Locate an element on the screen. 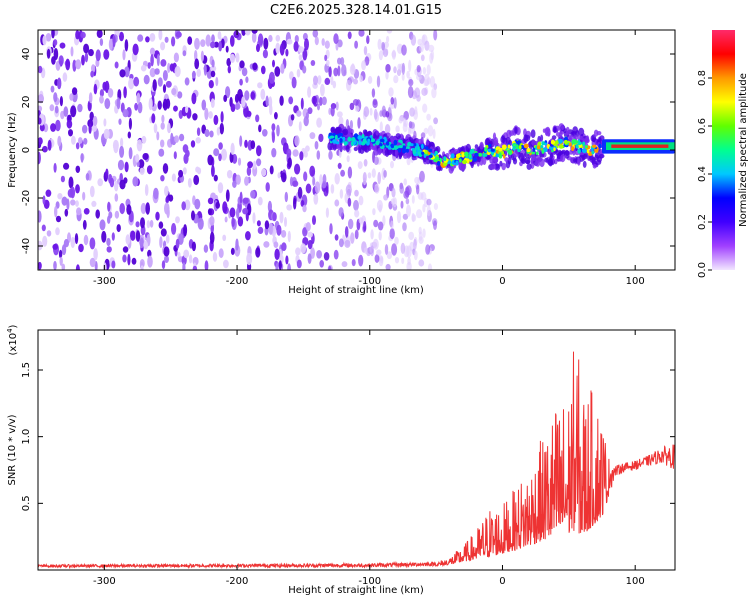  x-tick-label: 100 is located at coordinates (635, 581).